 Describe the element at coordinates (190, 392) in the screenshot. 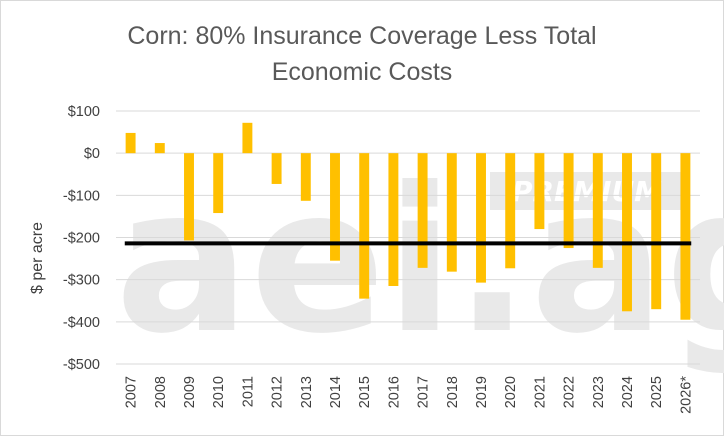

I see `x-tick-label: 2009` at that location.